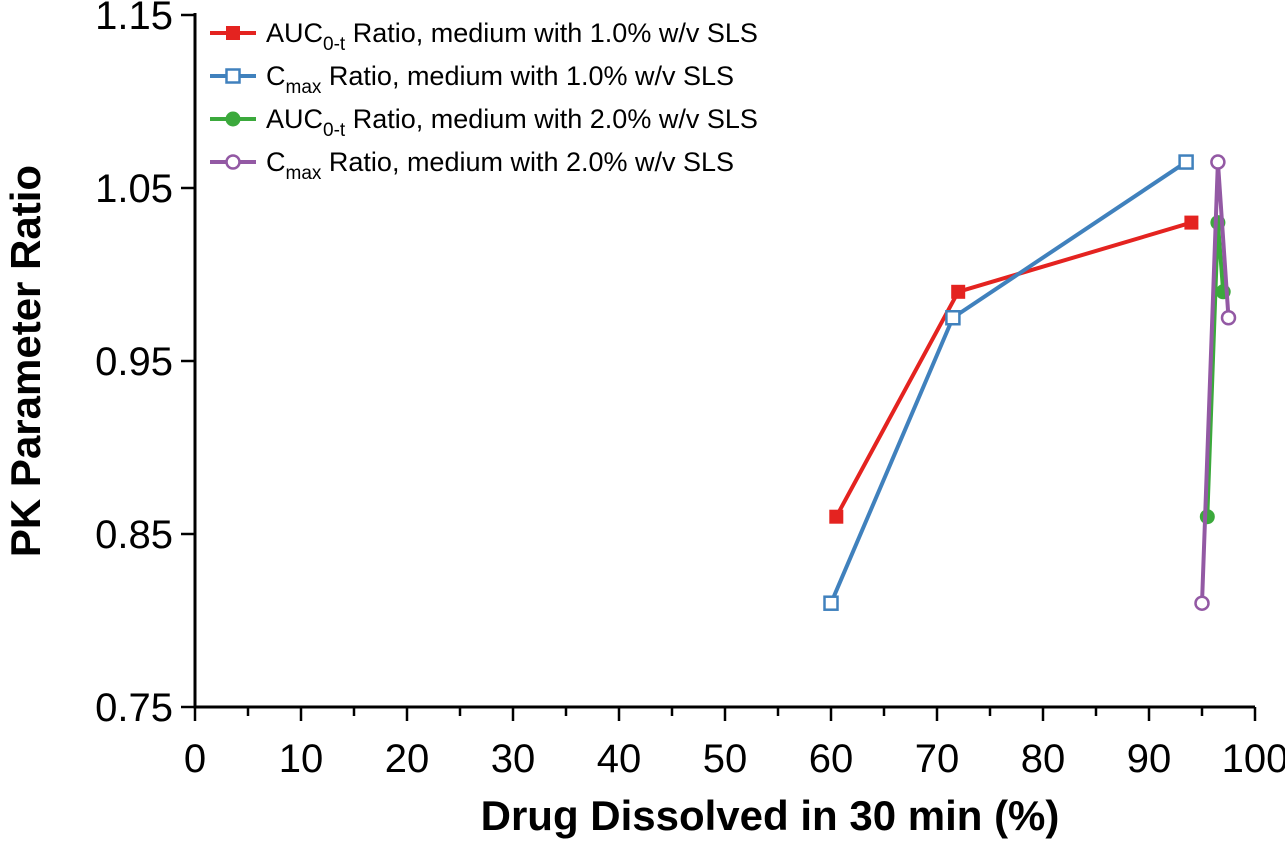  I want to click on x-tick-label: 0, so click(195, 759).